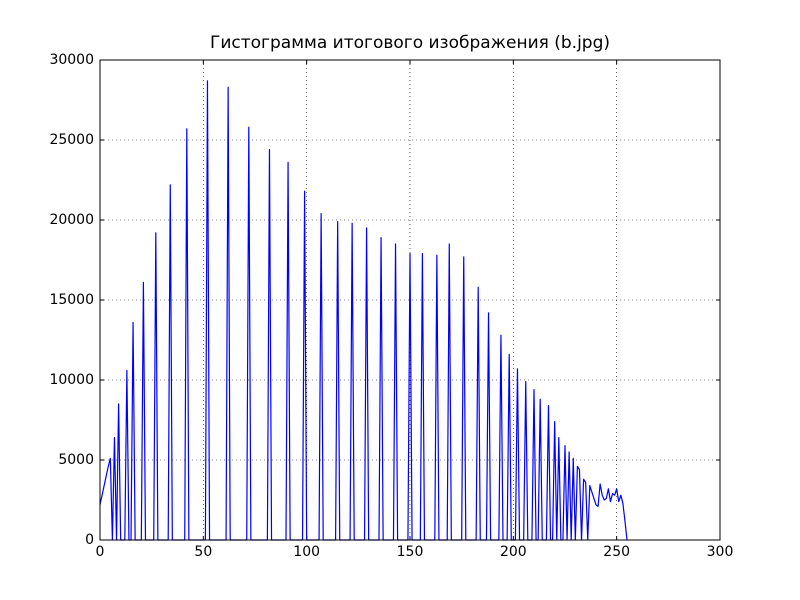  Describe the element at coordinates (513, 552) in the screenshot. I see `x-tick-label: 200` at that location.